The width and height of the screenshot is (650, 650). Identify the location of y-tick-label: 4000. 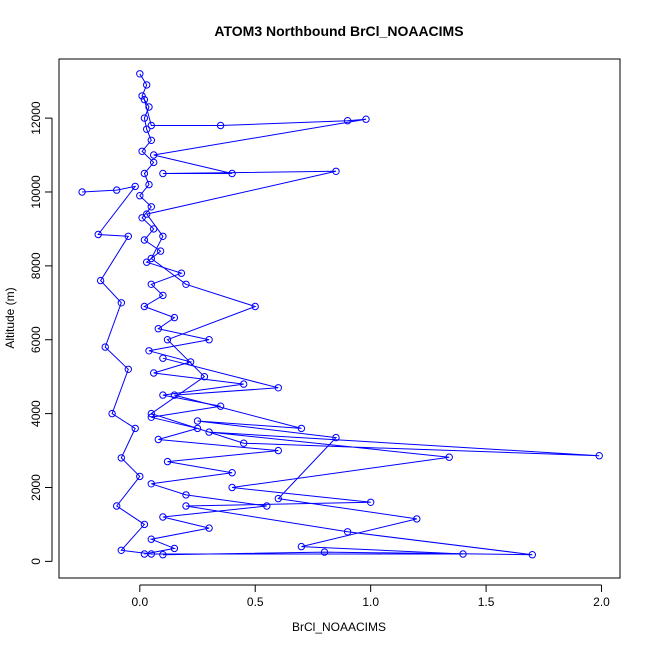
(36, 413).